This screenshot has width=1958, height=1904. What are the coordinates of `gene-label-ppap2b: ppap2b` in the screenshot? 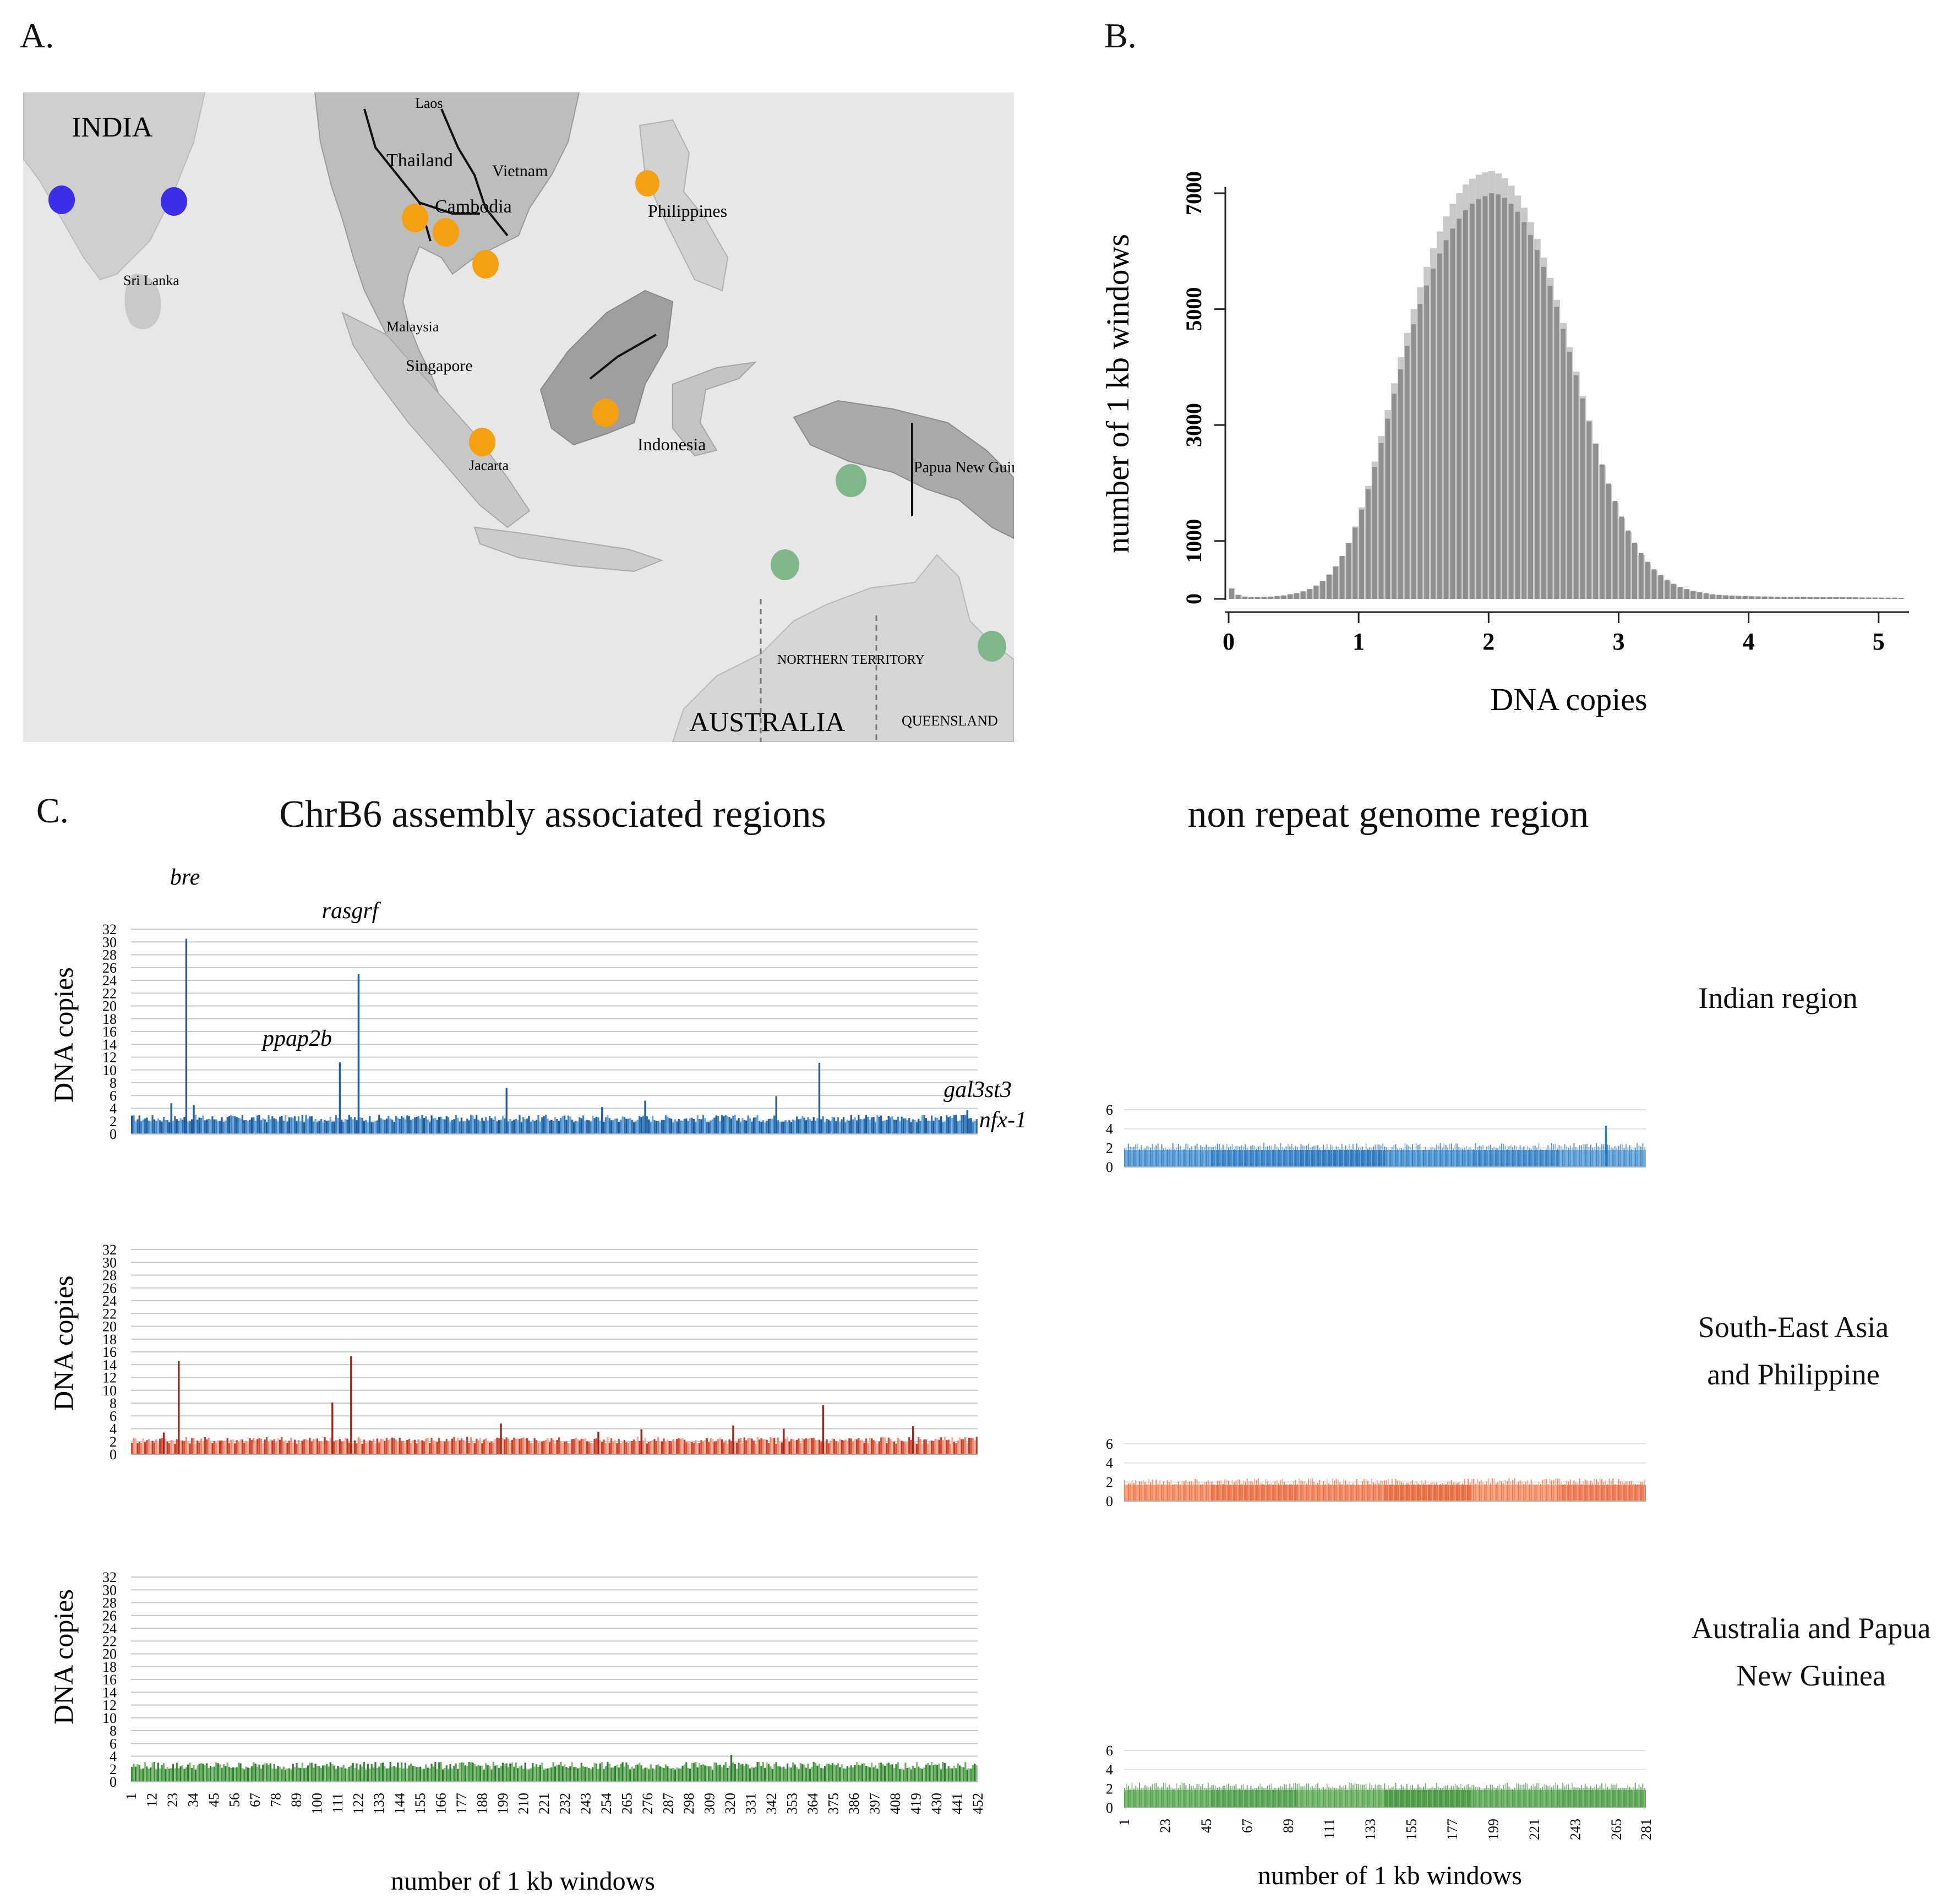 It's located at (296, 1038).